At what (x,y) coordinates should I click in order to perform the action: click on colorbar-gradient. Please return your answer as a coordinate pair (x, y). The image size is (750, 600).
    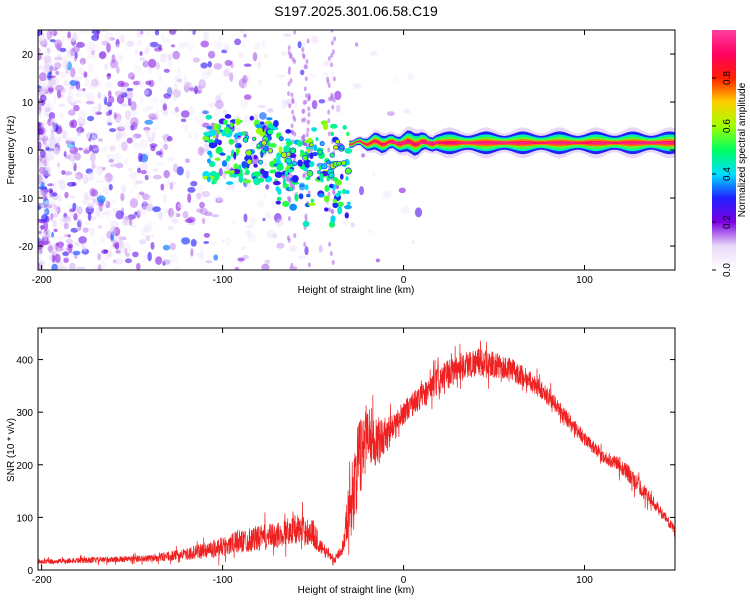
    Looking at the image, I should click on (724, 150).